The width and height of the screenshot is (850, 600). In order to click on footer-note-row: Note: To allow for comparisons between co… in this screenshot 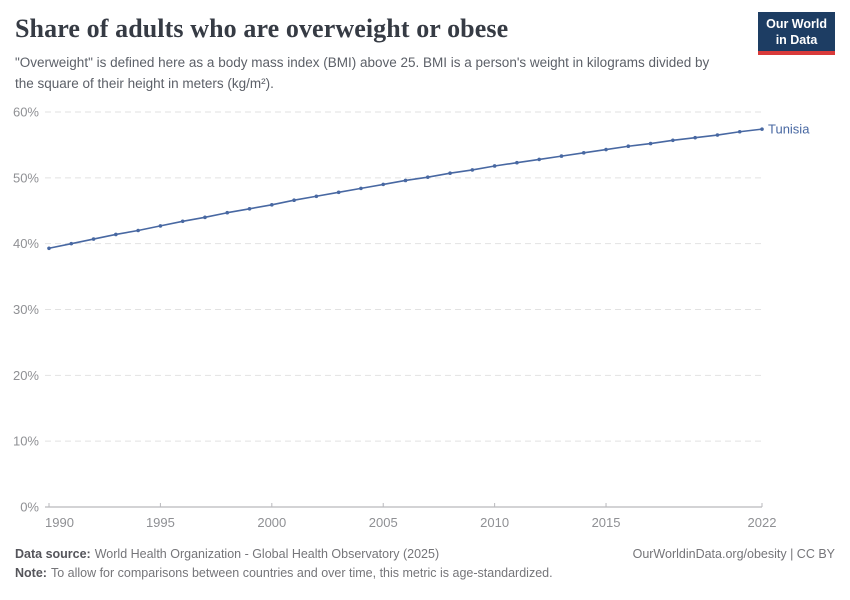, I will do `click(425, 574)`.